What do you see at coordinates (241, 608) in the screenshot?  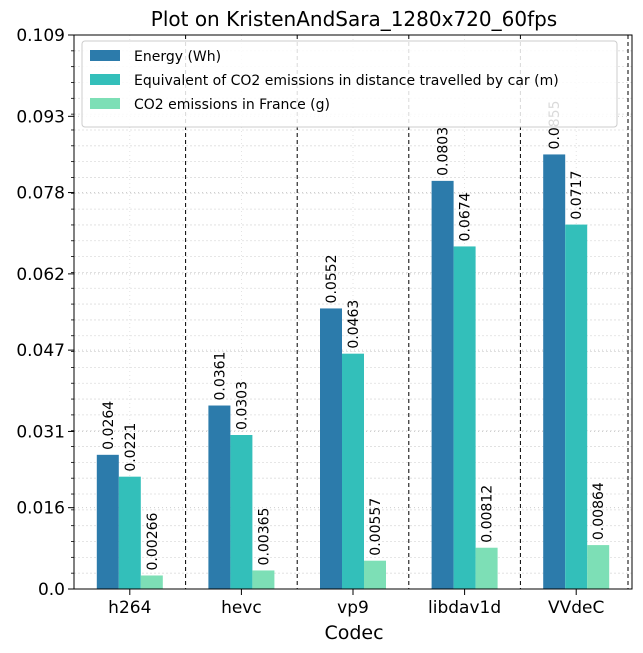 I see `x-tick-label: hevc` at bounding box center [241, 608].